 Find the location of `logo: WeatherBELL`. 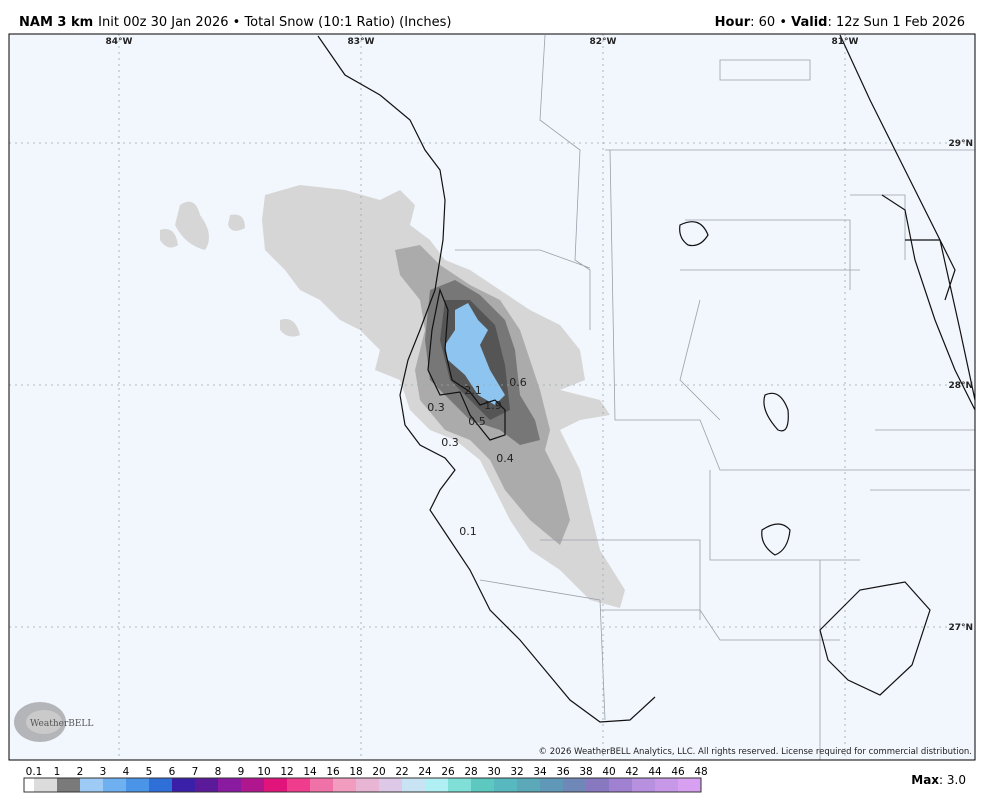

logo: WeatherBELL is located at coordinates (53, 722).